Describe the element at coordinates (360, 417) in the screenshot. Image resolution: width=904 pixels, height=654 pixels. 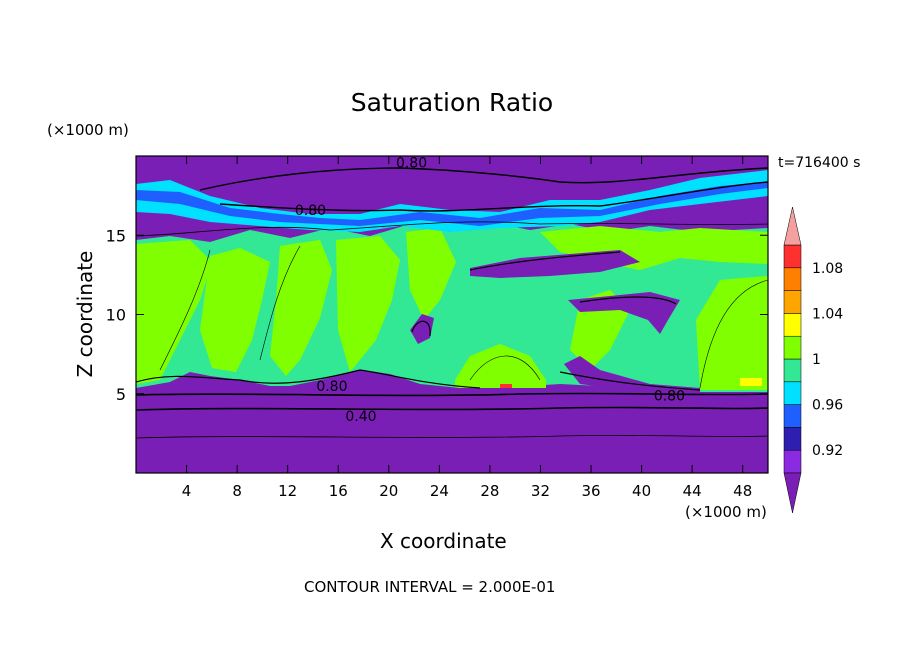
I see `contour-label: 0.40` at that location.